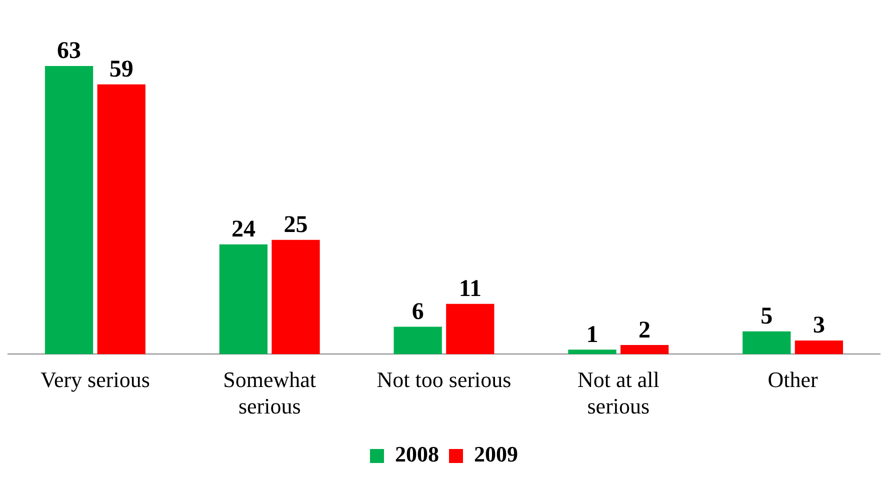 The width and height of the screenshot is (884, 481). Describe the element at coordinates (69, 51) in the screenshot. I see `data-label: 63` at that location.